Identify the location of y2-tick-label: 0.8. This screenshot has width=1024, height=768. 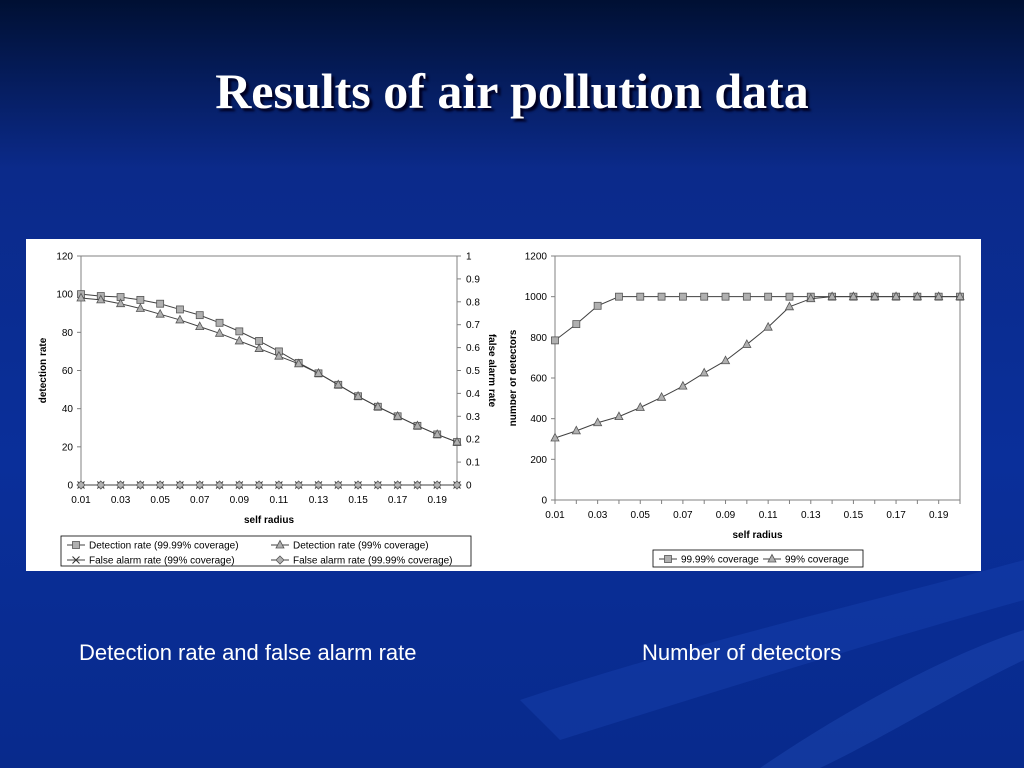
(473, 302).